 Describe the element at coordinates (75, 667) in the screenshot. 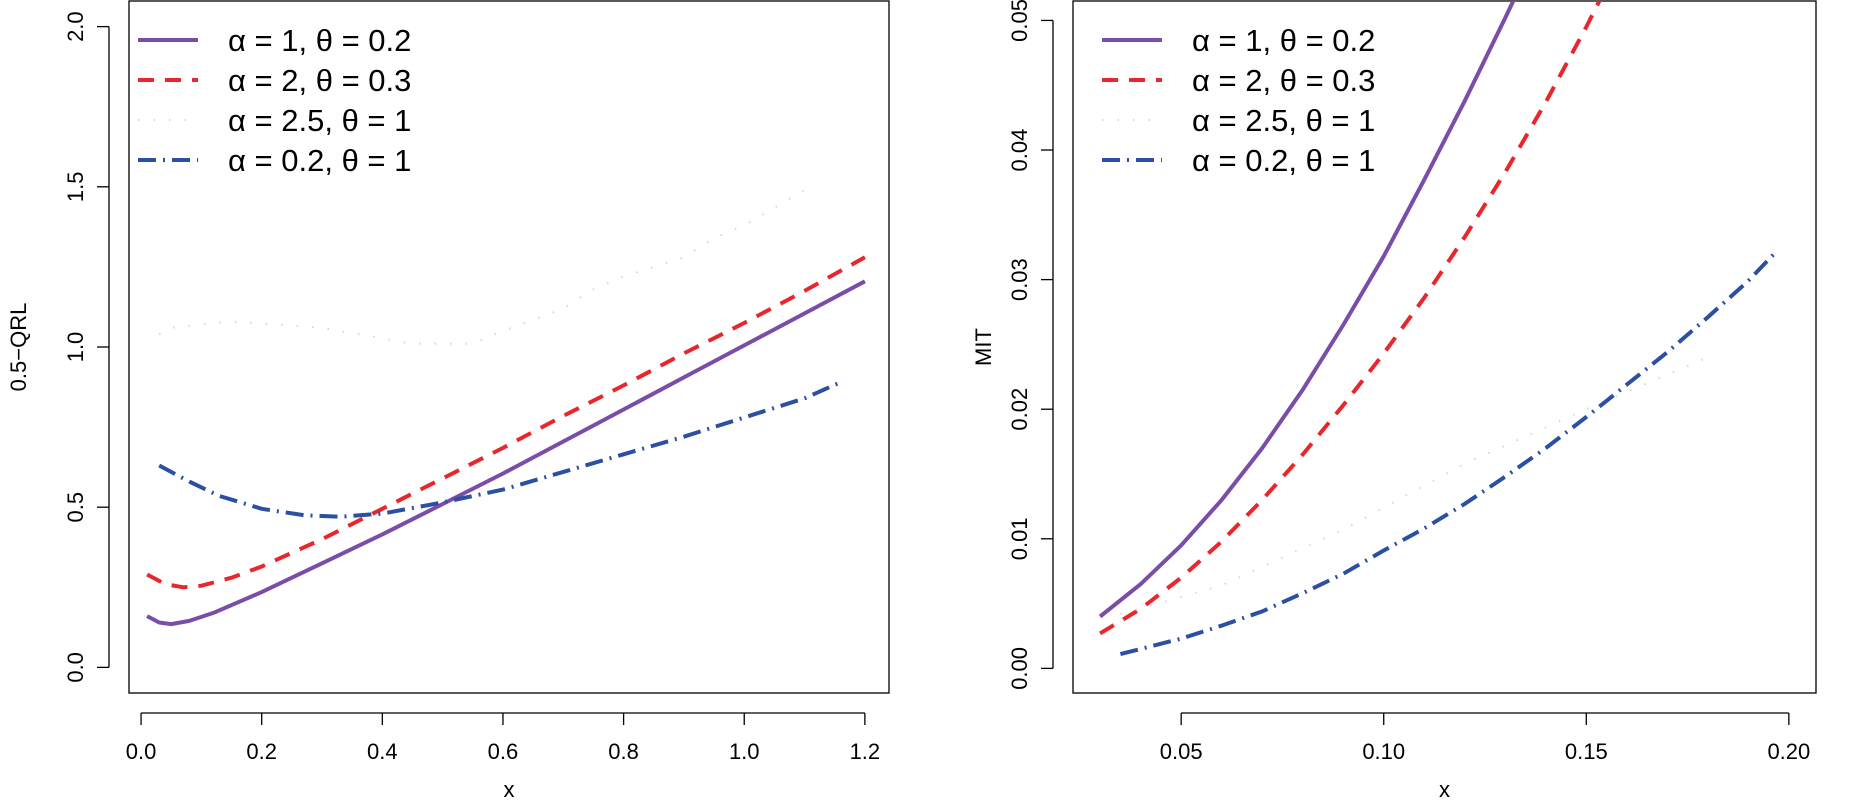

I see `y-tick-label: 0.0` at that location.